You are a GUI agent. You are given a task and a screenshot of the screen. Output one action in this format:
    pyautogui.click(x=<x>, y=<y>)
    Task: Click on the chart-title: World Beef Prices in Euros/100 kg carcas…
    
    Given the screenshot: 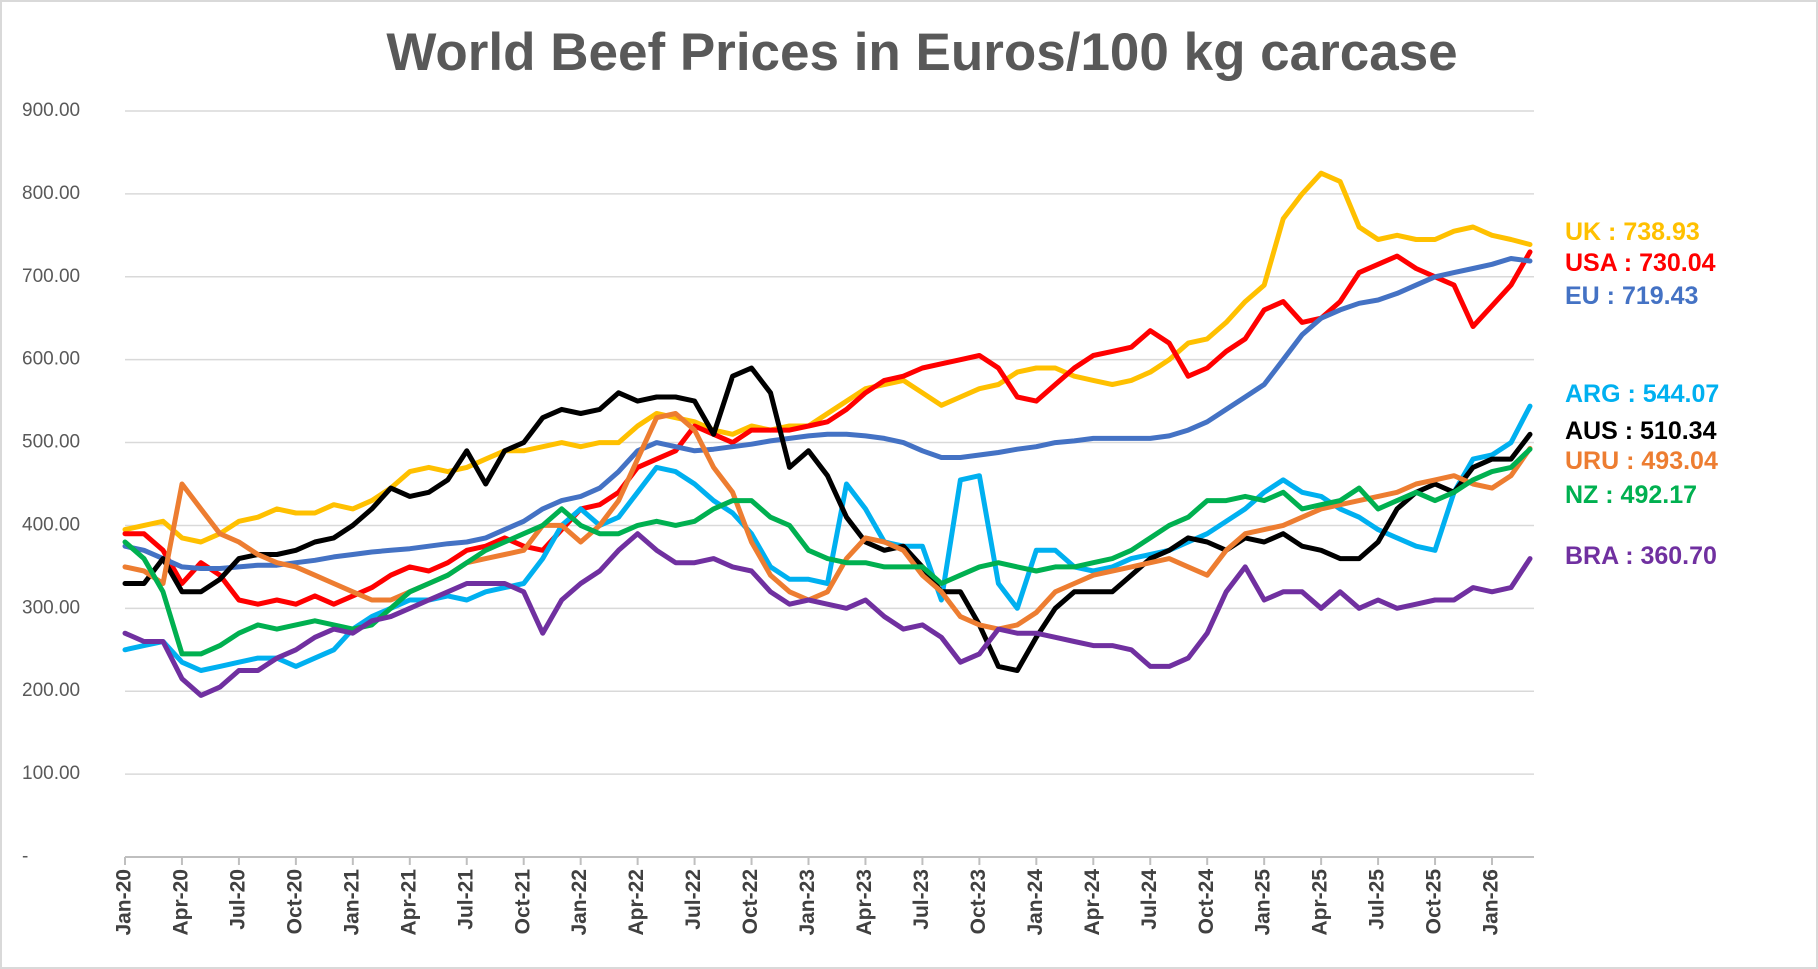 What is the action you would take?
    pyautogui.click(x=921, y=52)
    